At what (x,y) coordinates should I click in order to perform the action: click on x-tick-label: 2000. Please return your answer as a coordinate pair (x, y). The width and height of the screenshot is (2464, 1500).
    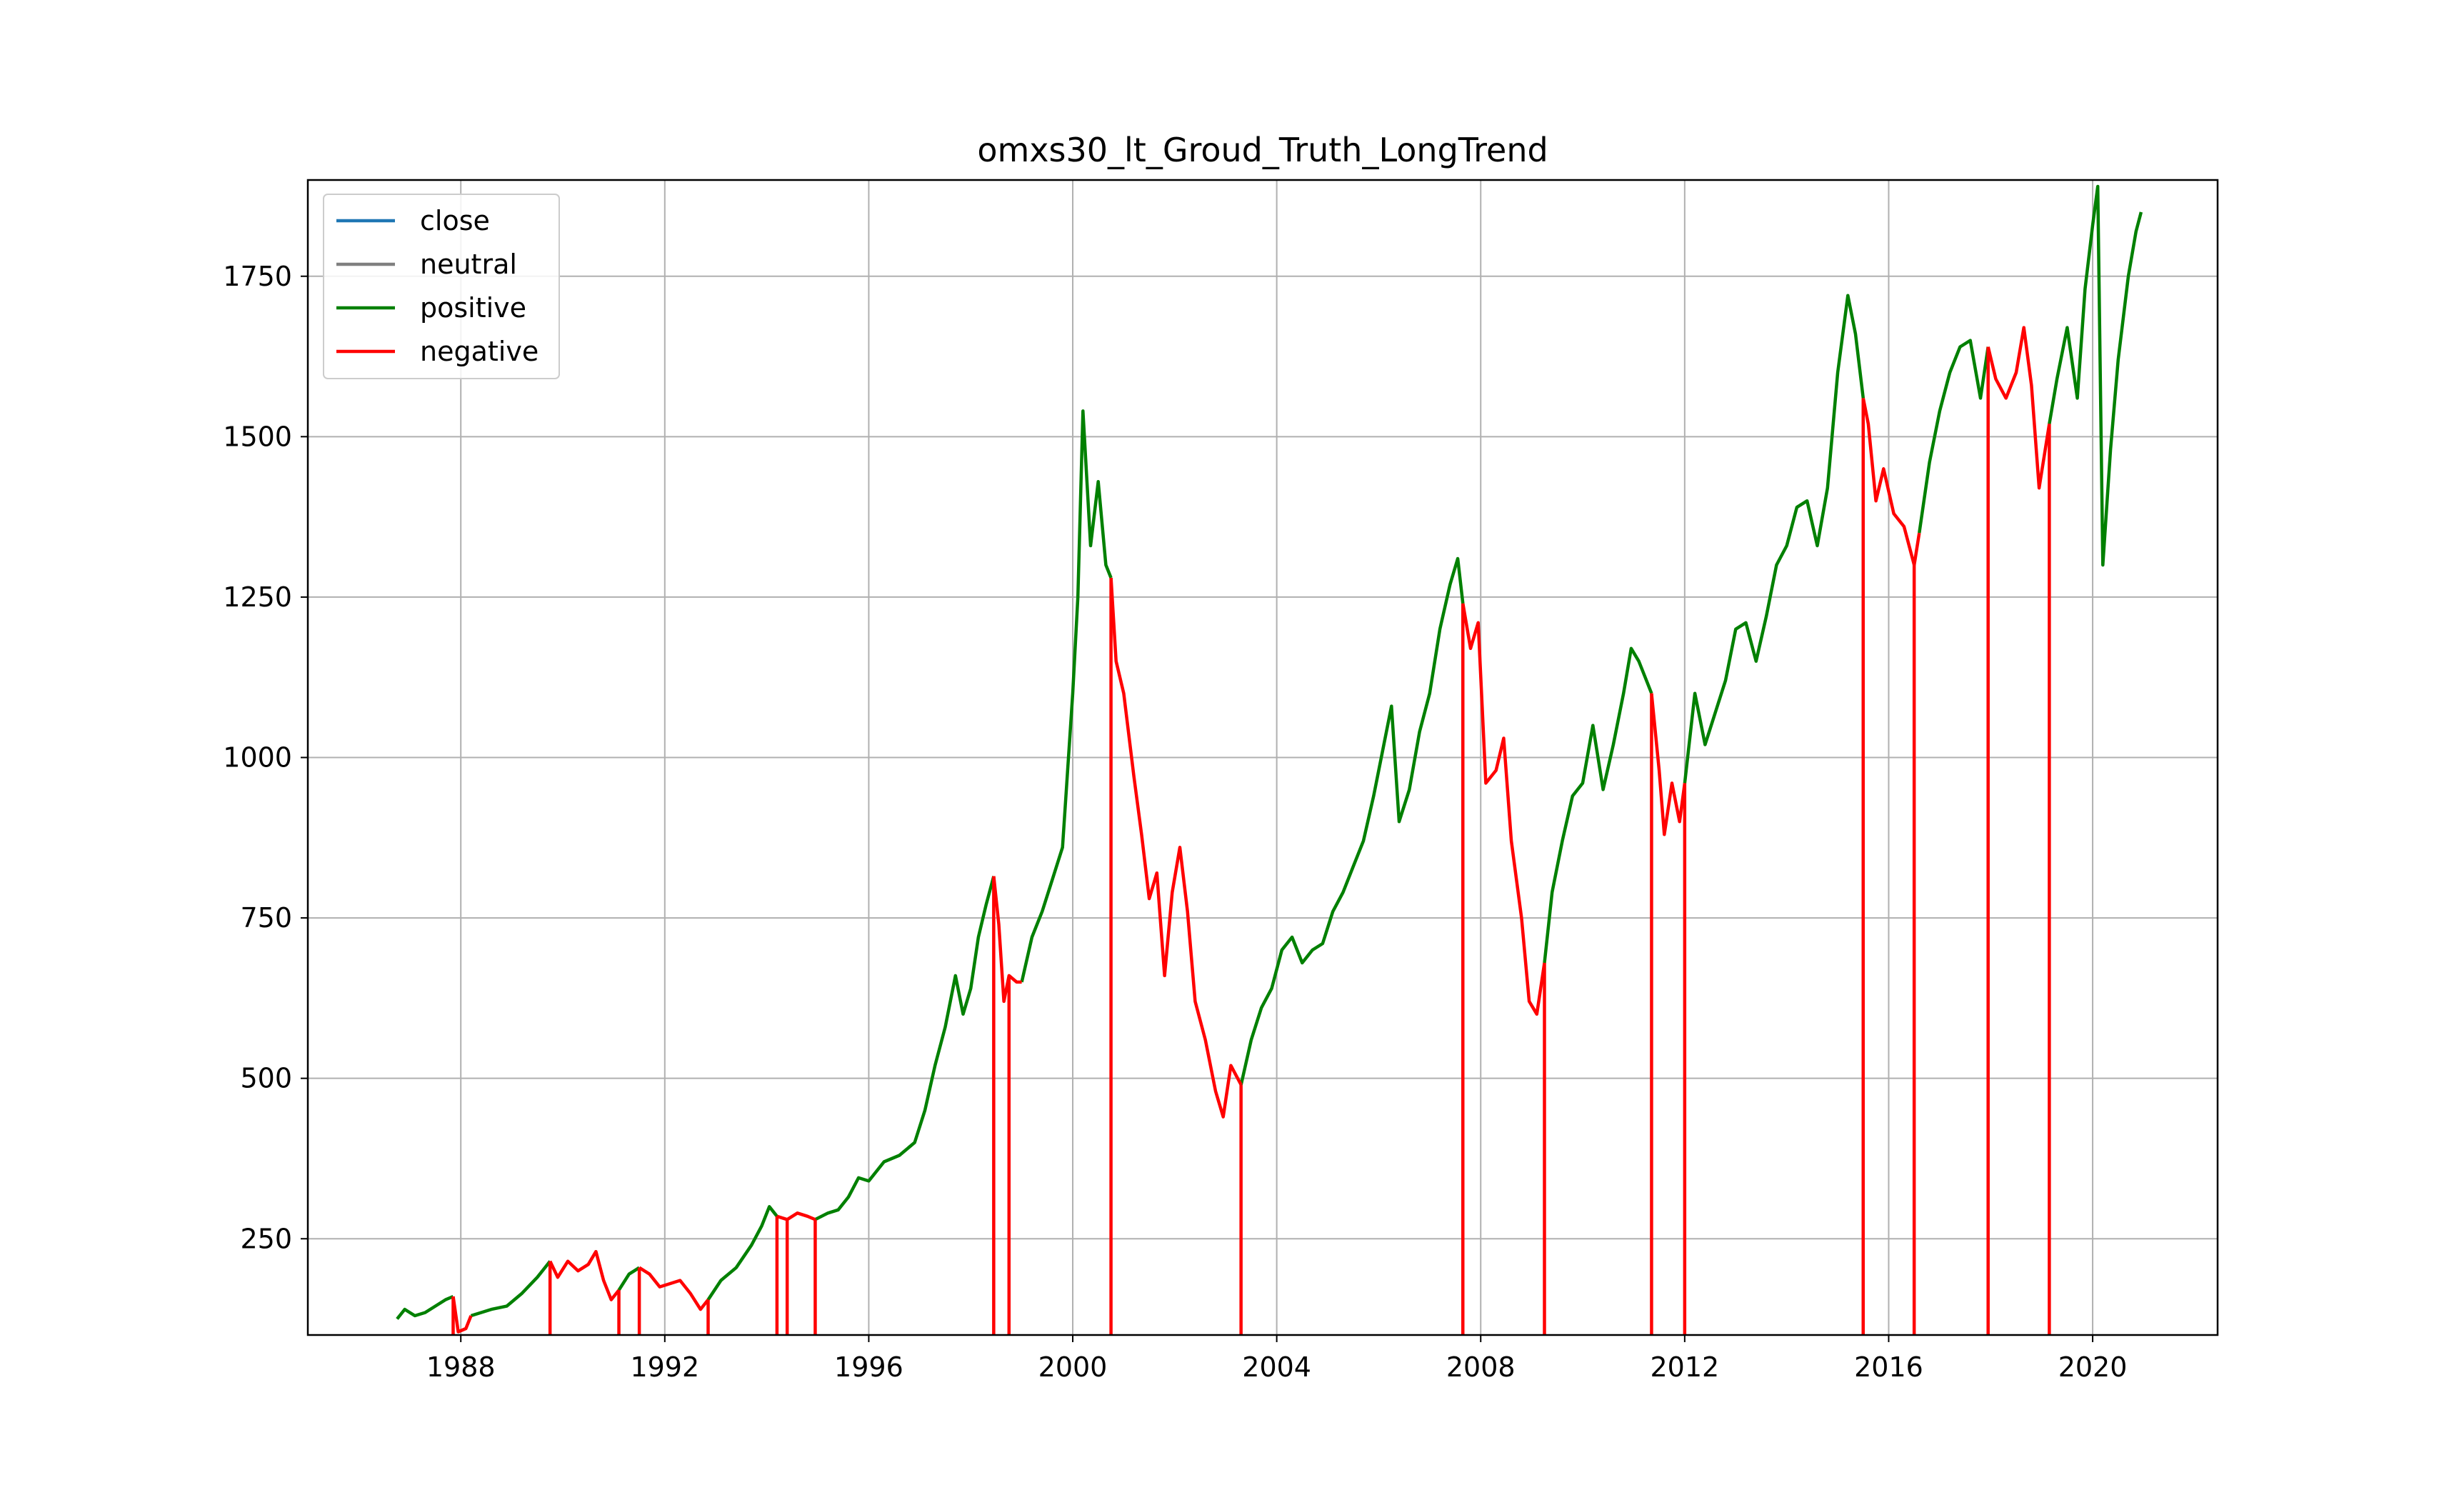
    Looking at the image, I should click on (1073, 1367).